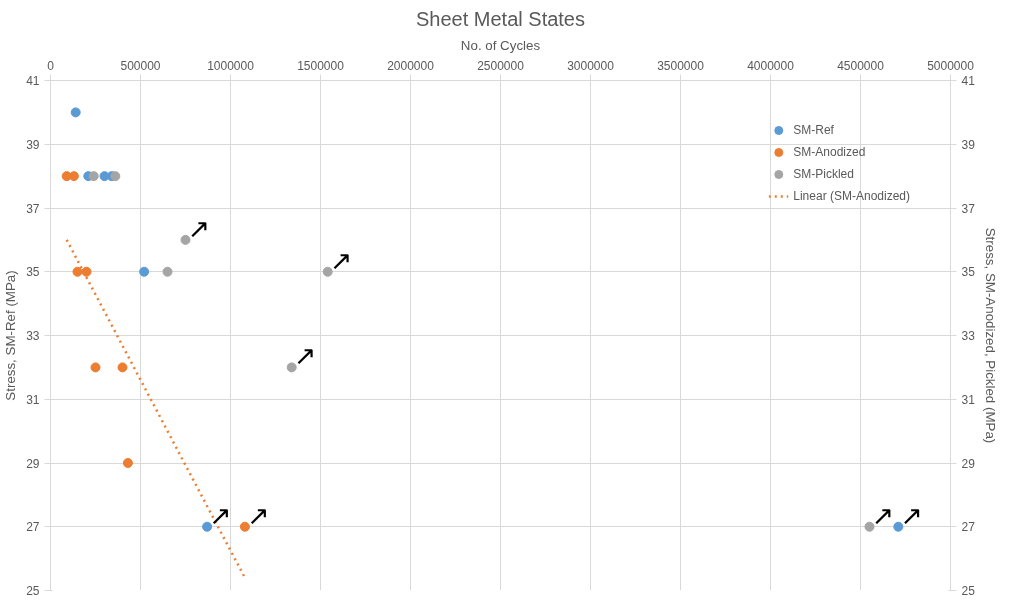  What do you see at coordinates (33, 591) in the screenshot?
I see `y-tick-label: 25` at bounding box center [33, 591].